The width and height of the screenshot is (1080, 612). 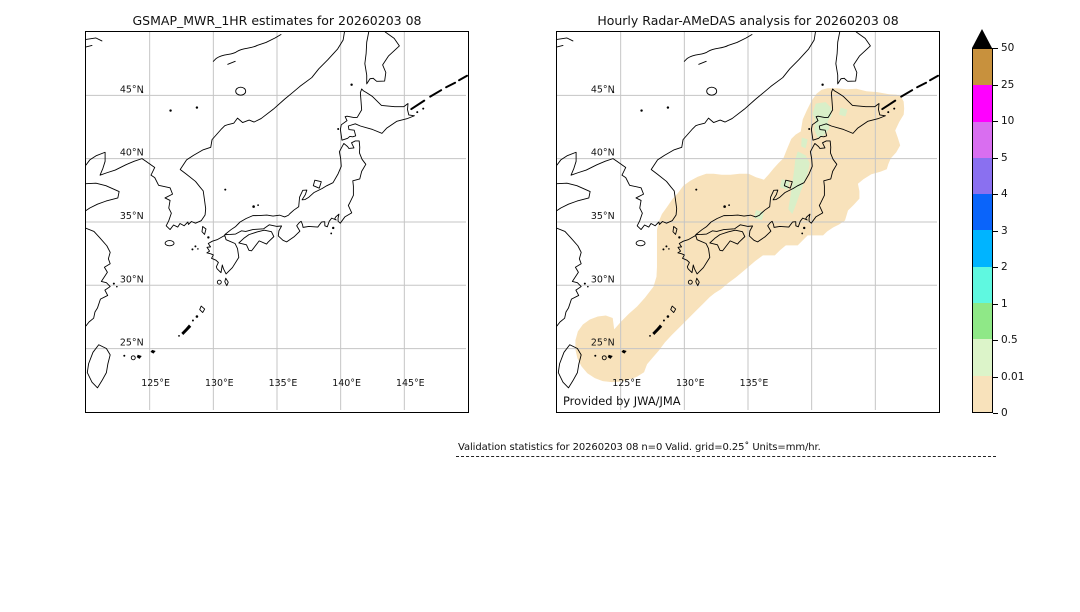 What do you see at coordinates (726, 456) in the screenshot?
I see `dashed-rule` at bounding box center [726, 456].